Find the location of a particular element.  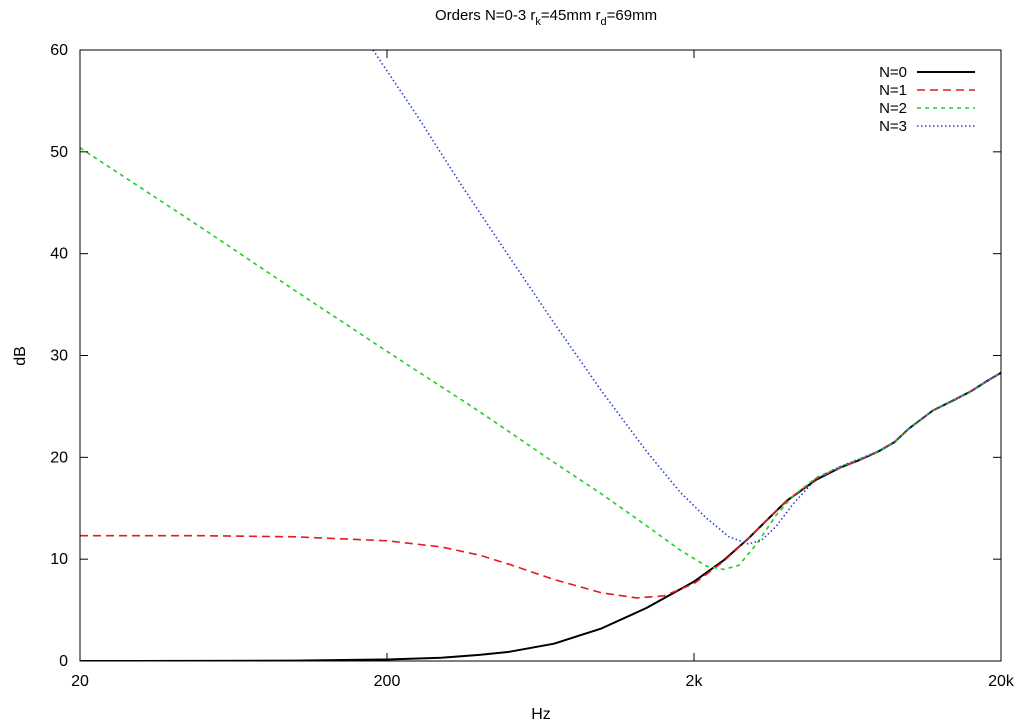

y-tick-label: 60 is located at coordinates (59, 50).